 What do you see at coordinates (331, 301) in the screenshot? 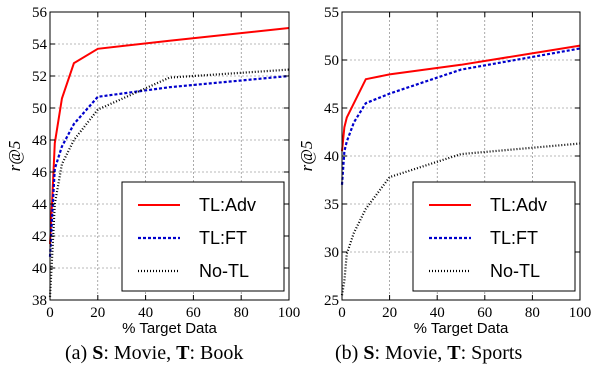
I see `y-tick-label: 25` at bounding box center [331, 301].